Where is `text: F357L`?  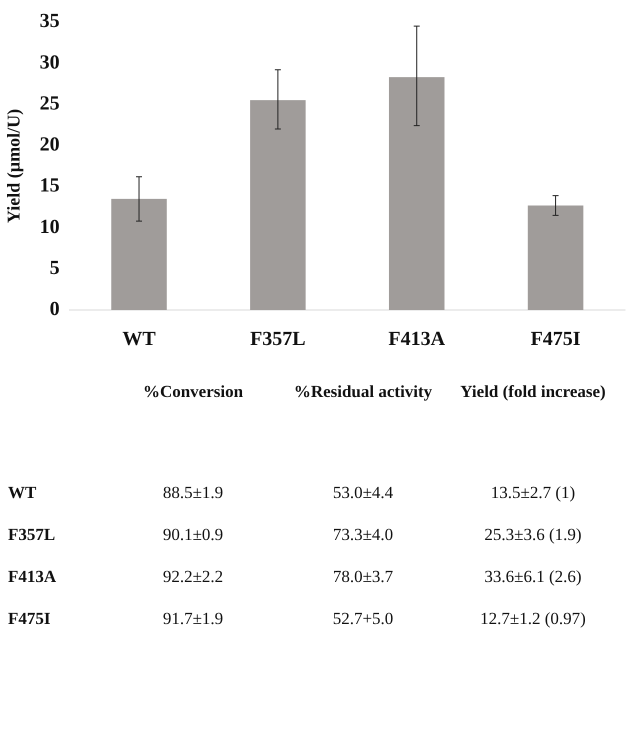
text: F357L is located at coordinates (32, 535).